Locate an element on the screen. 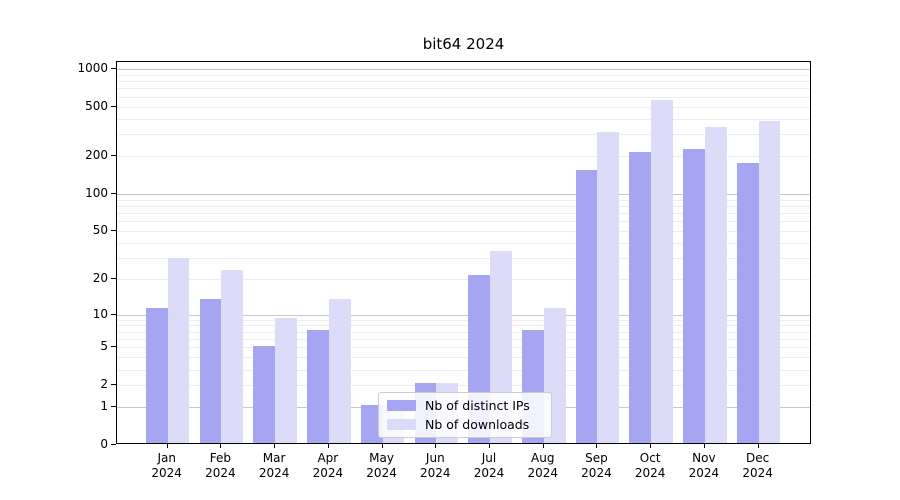  x-tick-label-dec: Dec 2024 is located at coordinates (758, 466).